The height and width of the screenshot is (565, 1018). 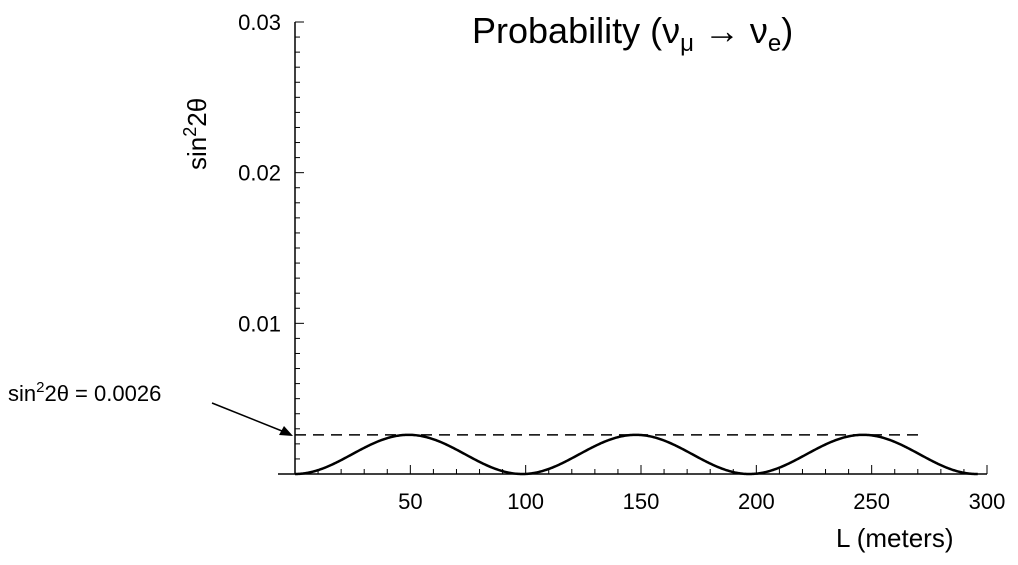 What do you see at coordinates (271, 235) in the screenshot?
I see `y-ticks: 0.01 0.02 0.03` at bounding box center [271, 235].